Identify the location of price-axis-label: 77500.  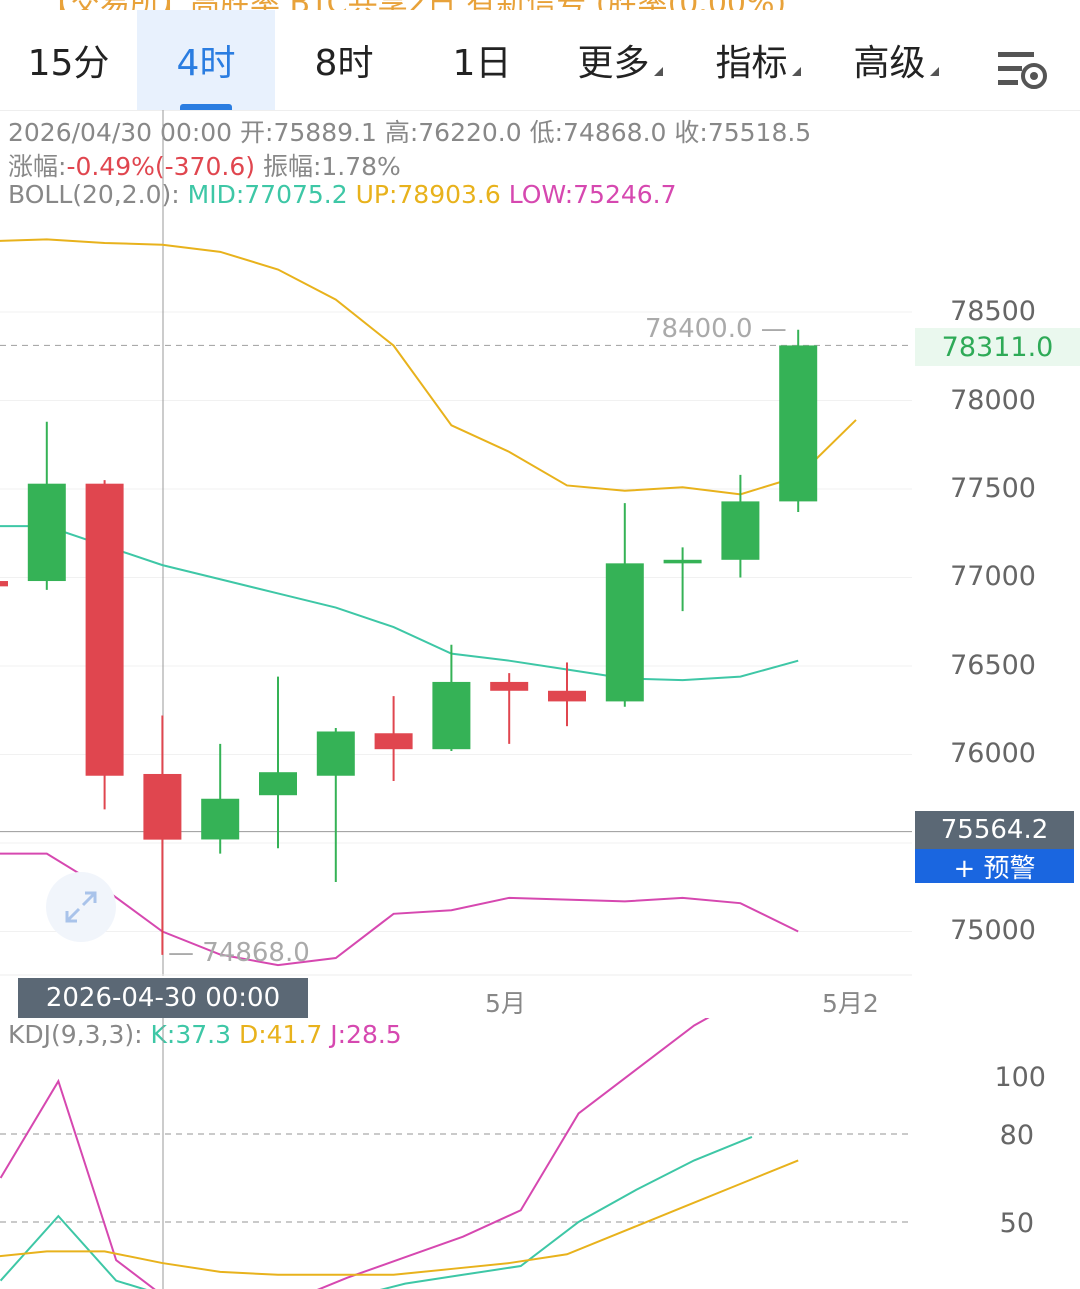
(993, 488).